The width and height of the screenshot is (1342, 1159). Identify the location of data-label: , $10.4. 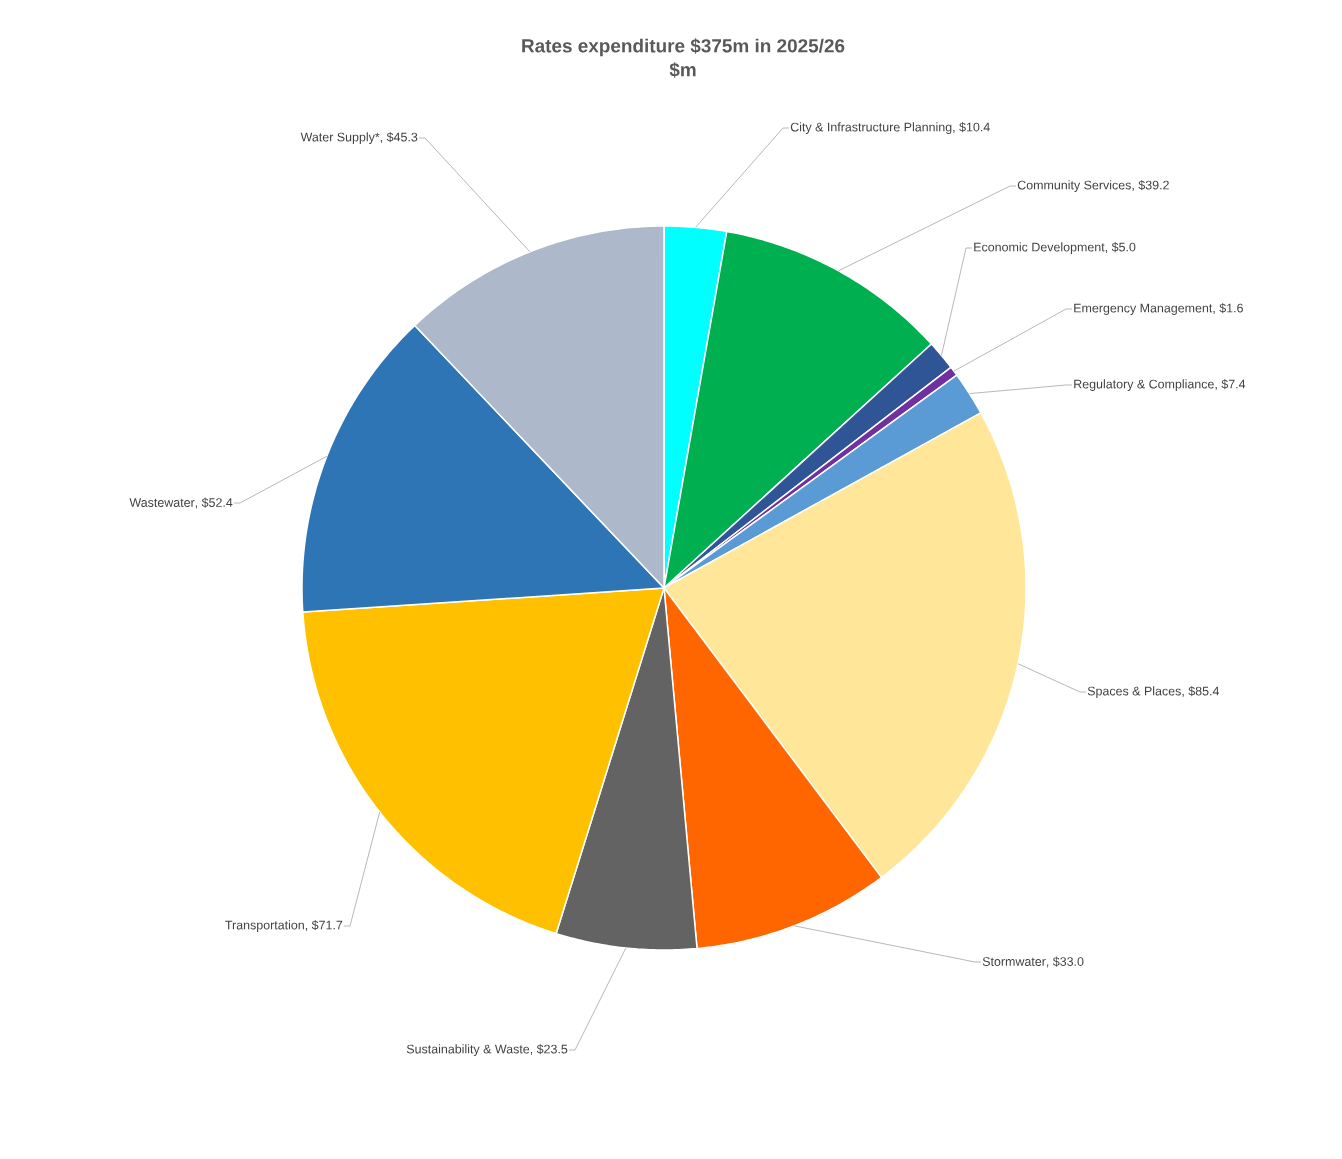
(971, 127).